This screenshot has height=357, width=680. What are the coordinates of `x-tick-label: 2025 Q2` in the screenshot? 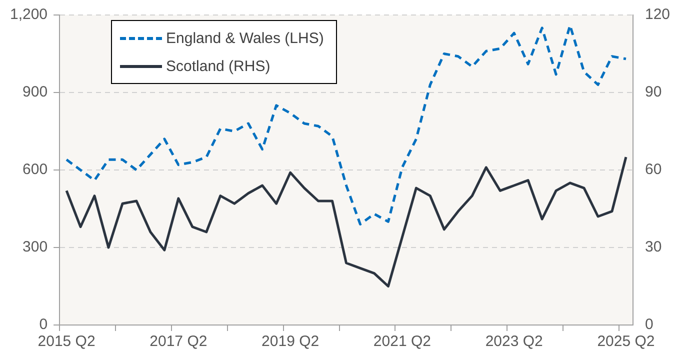 It's located at (626, 341).